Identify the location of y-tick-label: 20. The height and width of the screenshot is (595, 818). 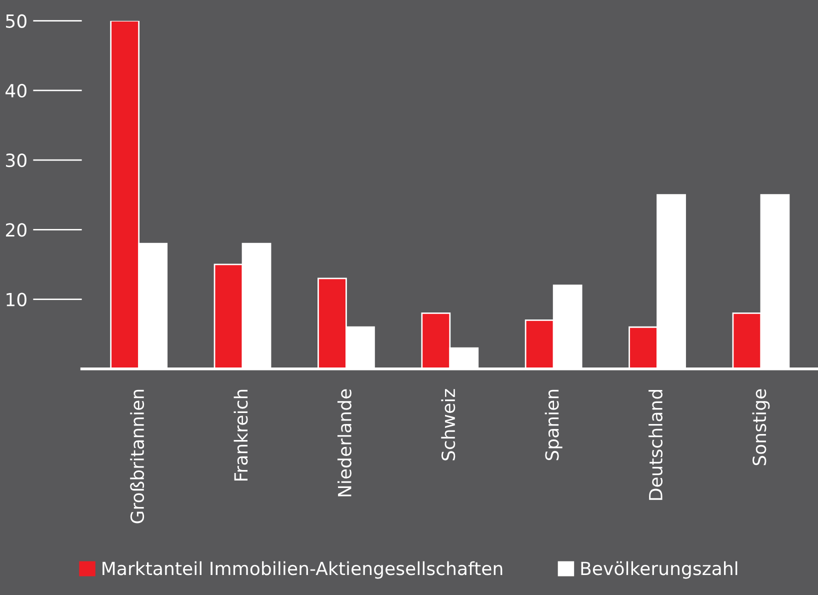
(16, 230).